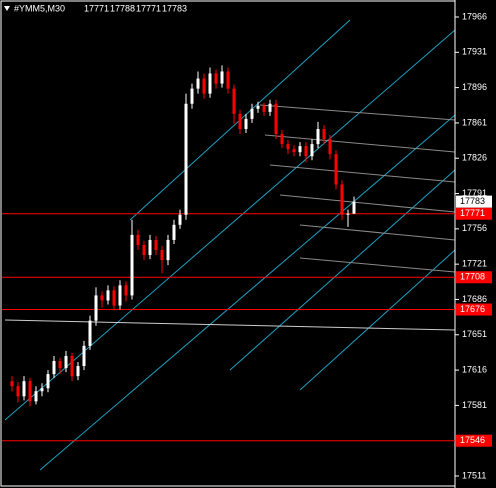  Describe the element at coordinates (474, 193) in the screenshot. I see `y-tick-label: 17791` at that location.